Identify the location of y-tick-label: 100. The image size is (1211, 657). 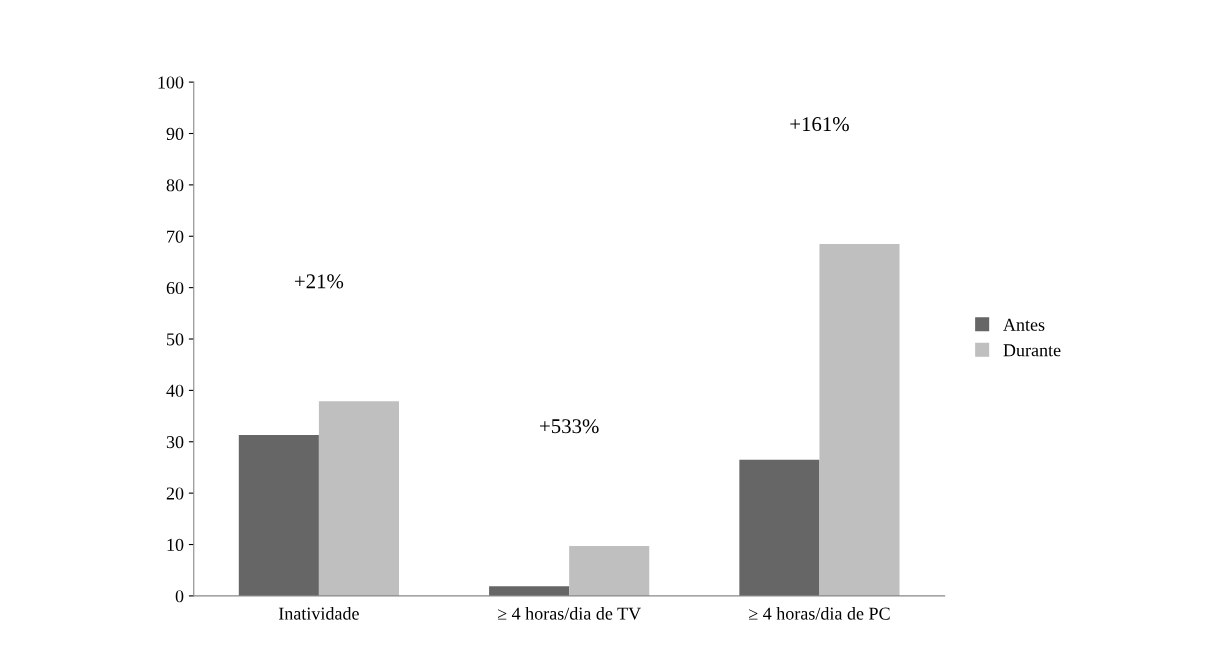
(171, 82).